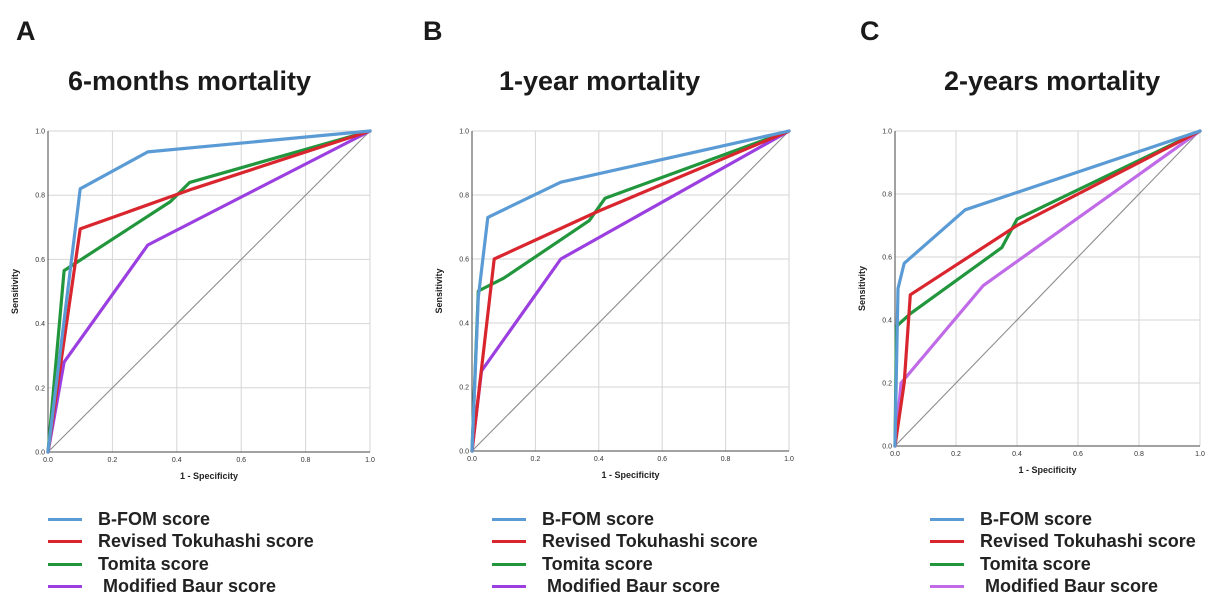 Image resolution: width=1221 pixels, height=600 pixels. I want to click on panel-label: C, so click(870, 31).